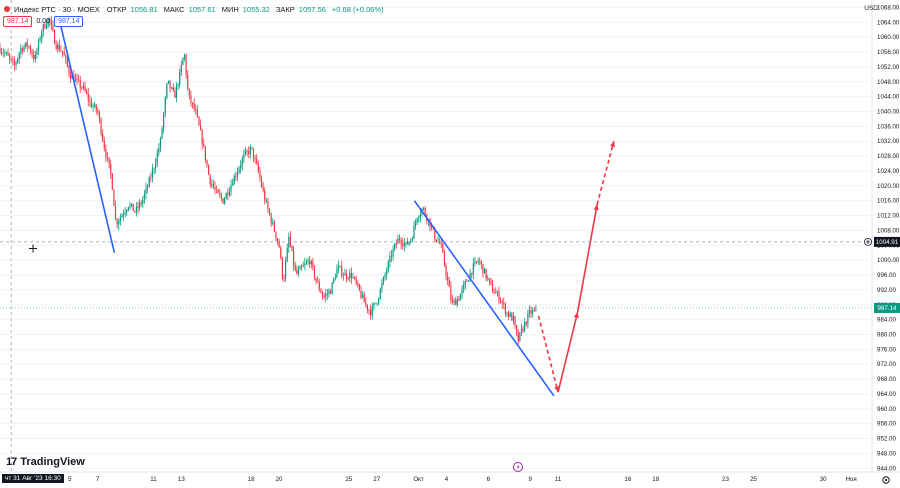  I want to click on settings-icon-group, so click(886, 480).